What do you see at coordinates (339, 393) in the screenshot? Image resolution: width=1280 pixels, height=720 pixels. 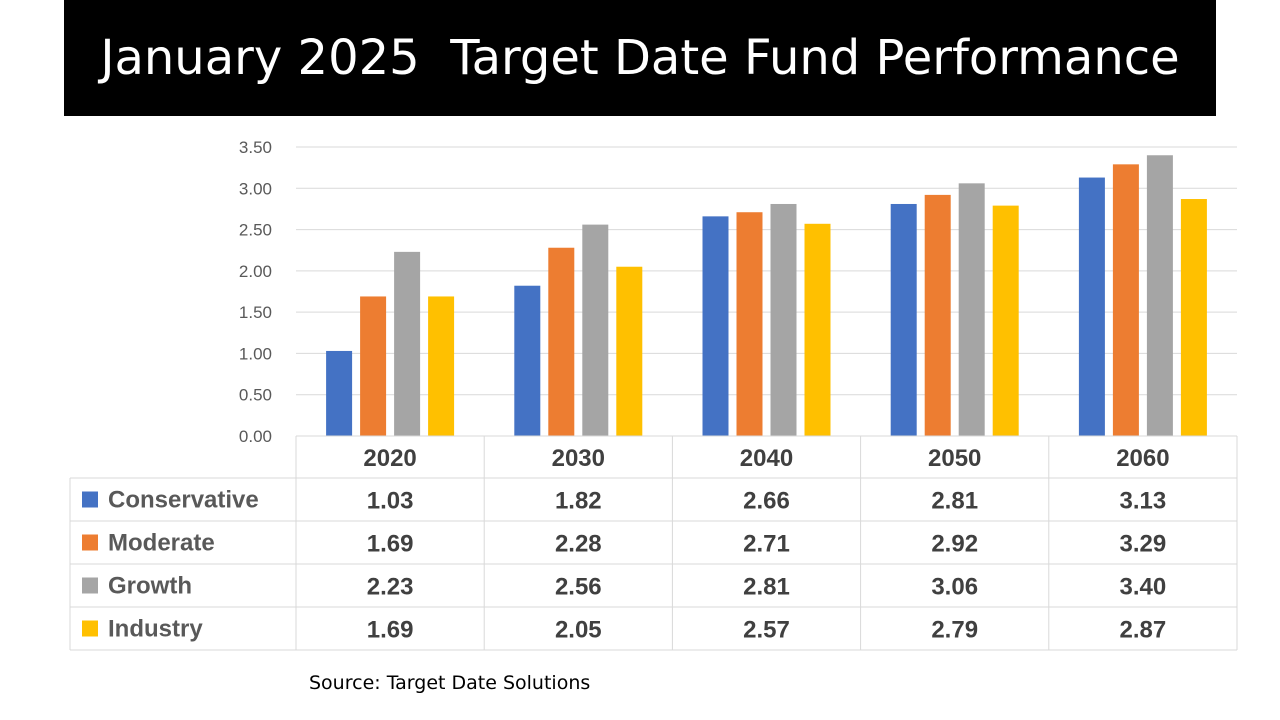 I see `bar-conservative-2020` at bounding box center [339, 393].